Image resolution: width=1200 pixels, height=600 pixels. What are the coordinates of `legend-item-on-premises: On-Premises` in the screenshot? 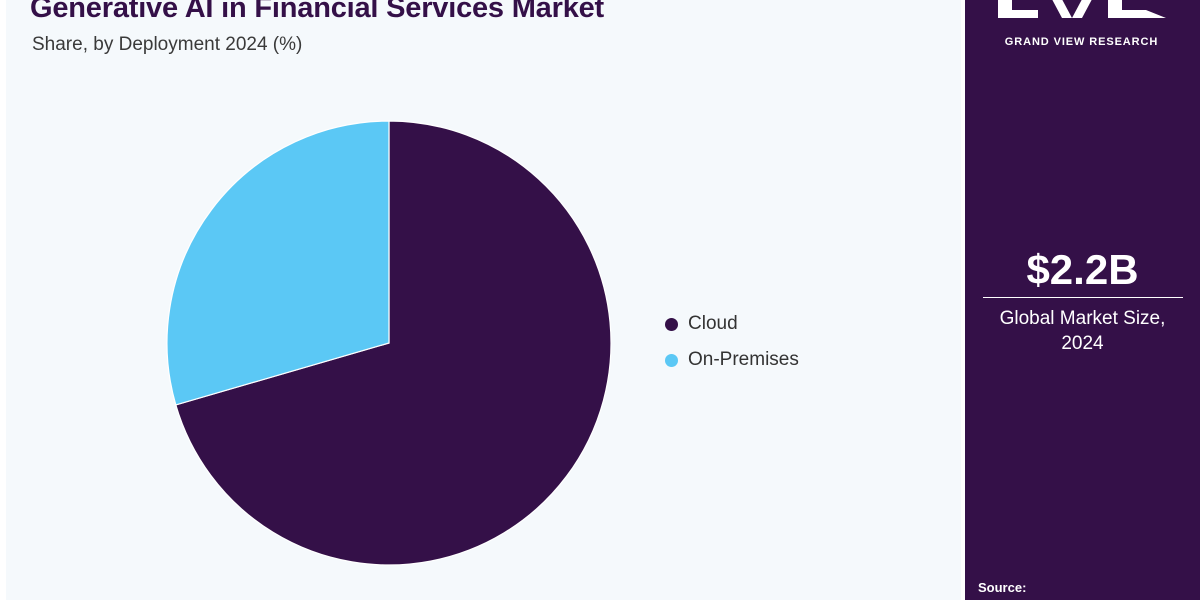 It's located at (732, 360).